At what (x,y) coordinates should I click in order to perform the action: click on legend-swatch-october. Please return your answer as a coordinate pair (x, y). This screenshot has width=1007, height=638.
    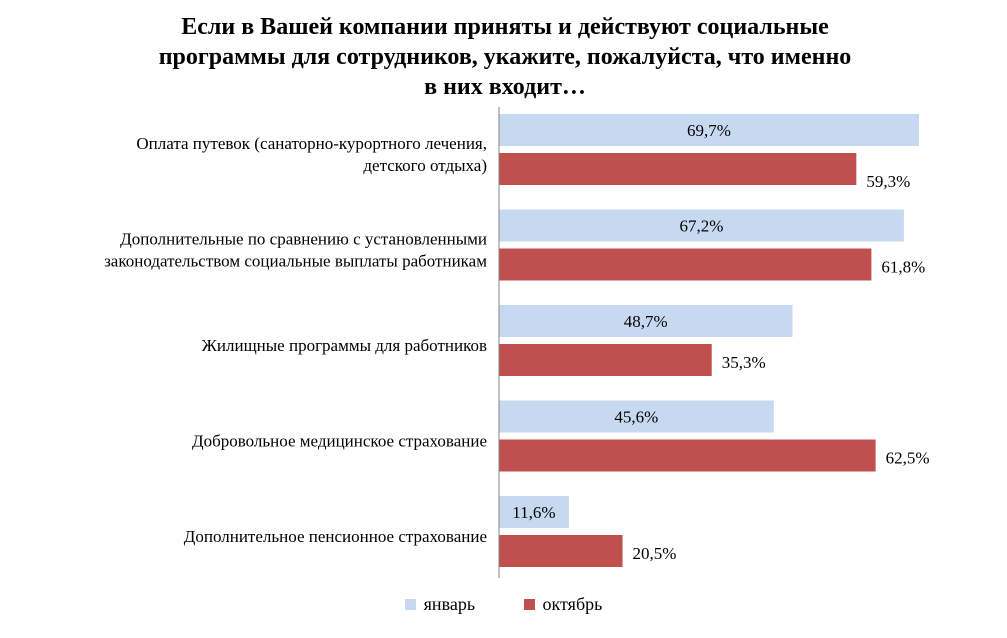
    Looking at the image, I should click on (529, 604).